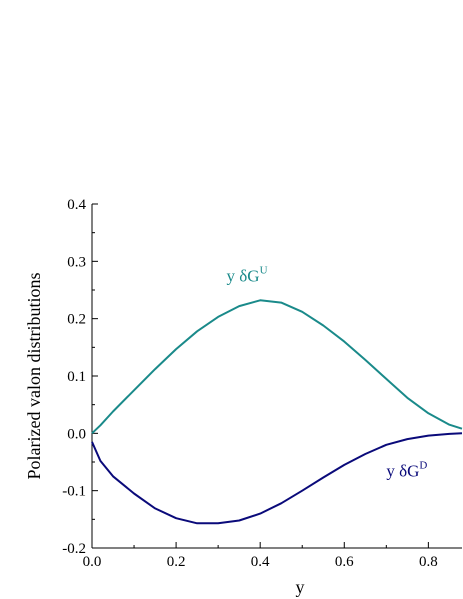 The image size is (463, 599). Describe the element at coordinates (74, 492) in the screenshot. I see `y-tick-label: -0.1` at that location.